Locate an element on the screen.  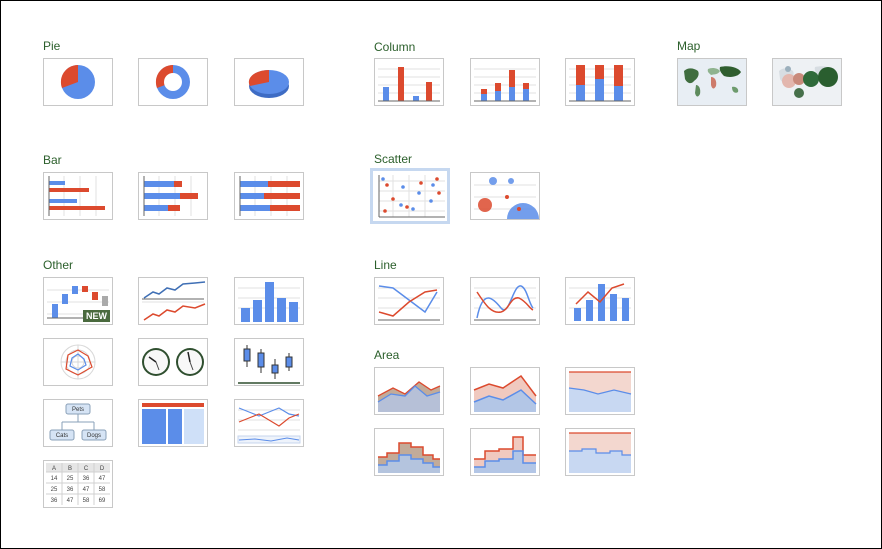
table-cell: 69 is located at coordinates (102, 501).